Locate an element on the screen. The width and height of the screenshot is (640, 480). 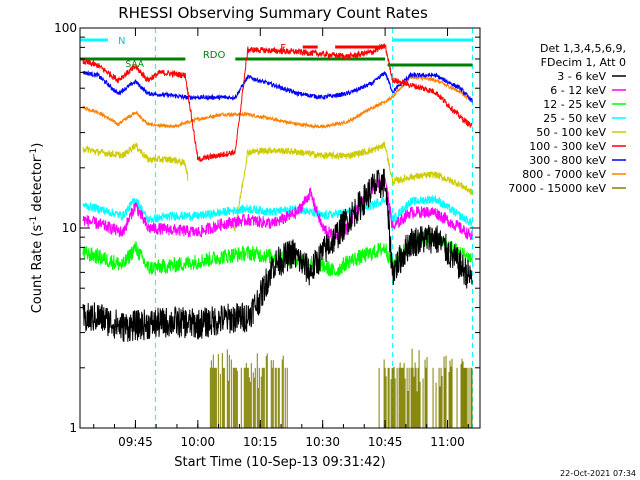
y-axis-label: Count Rate (s-1 detector-1) is located at coordinates (37, 228).